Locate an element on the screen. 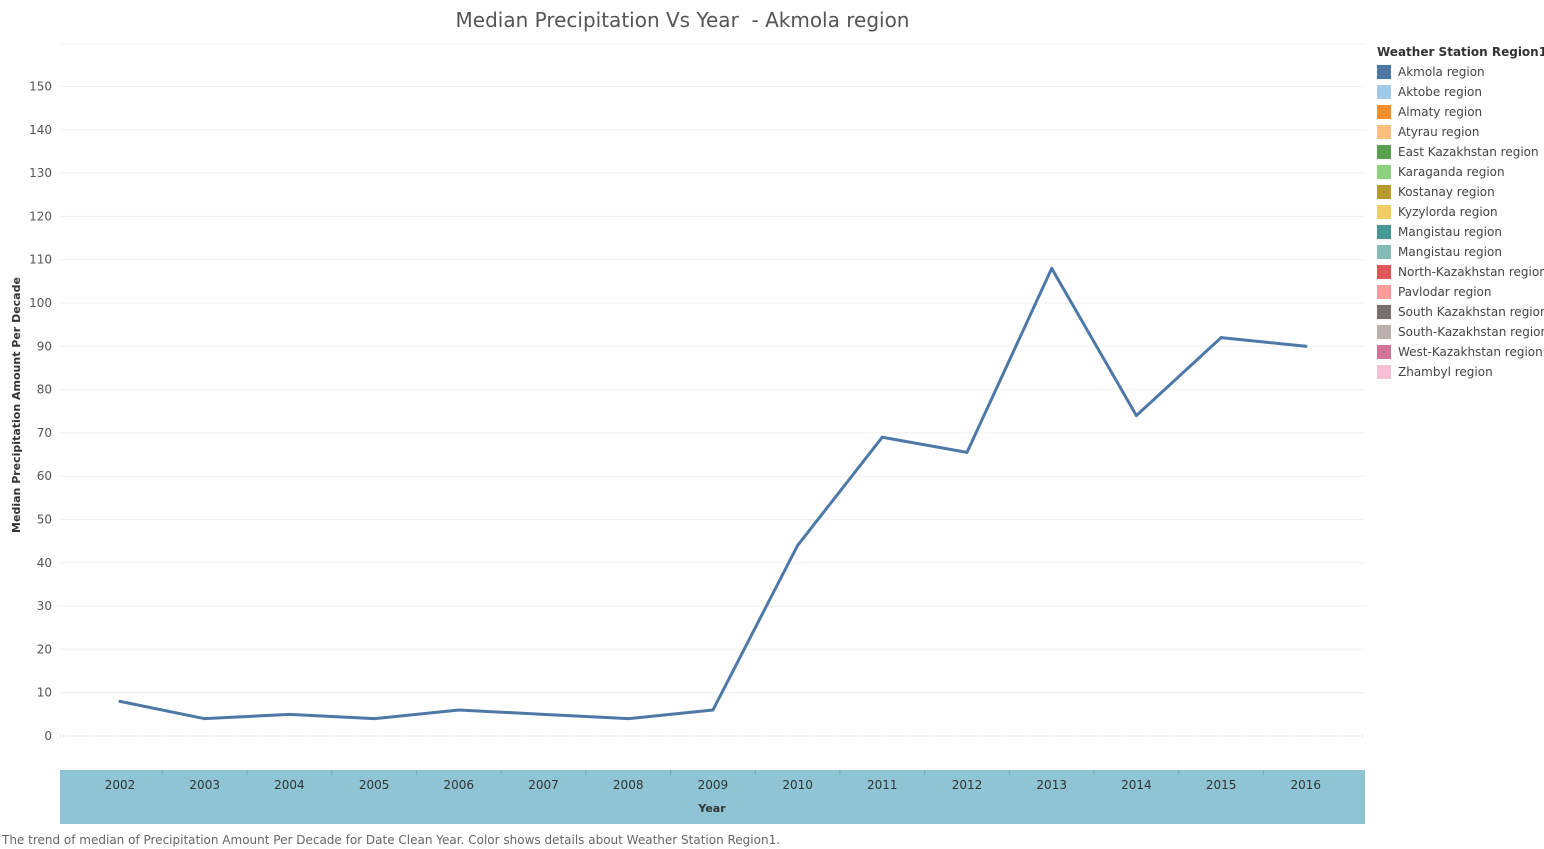  x-tick-label: 2010 is located at coordinates (797, 785).